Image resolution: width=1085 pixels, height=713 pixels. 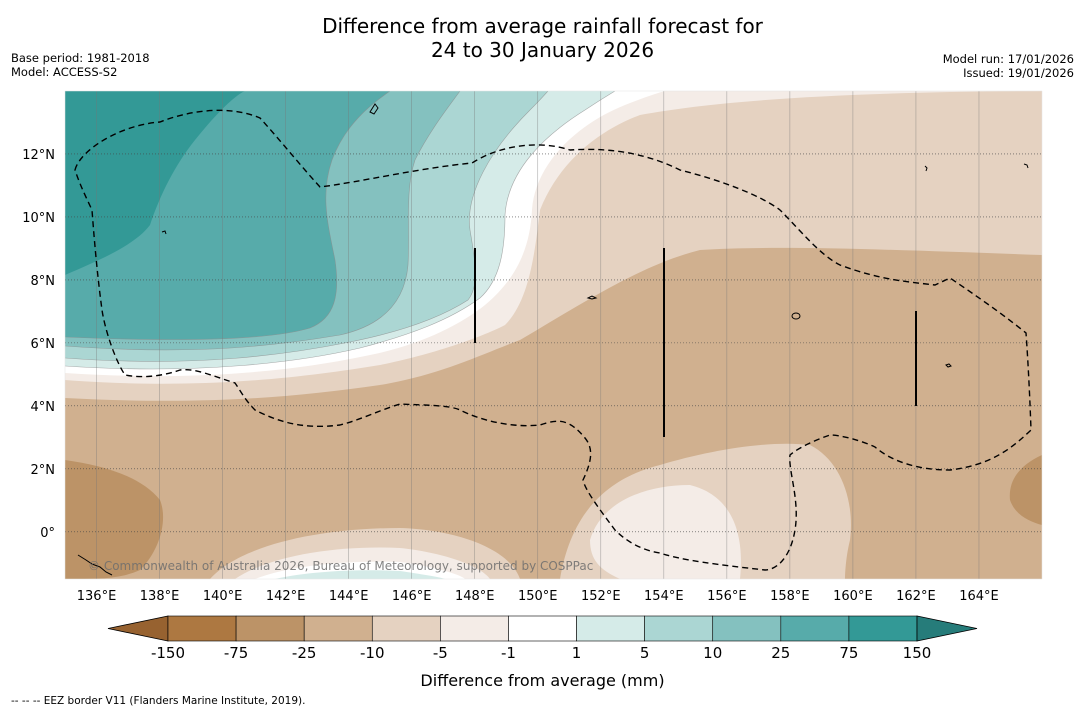 What do you see at coordinates (349, 596) in the screenshot?
I see `longitude-tick-label: 144°E` at bounding box center [349, 596].